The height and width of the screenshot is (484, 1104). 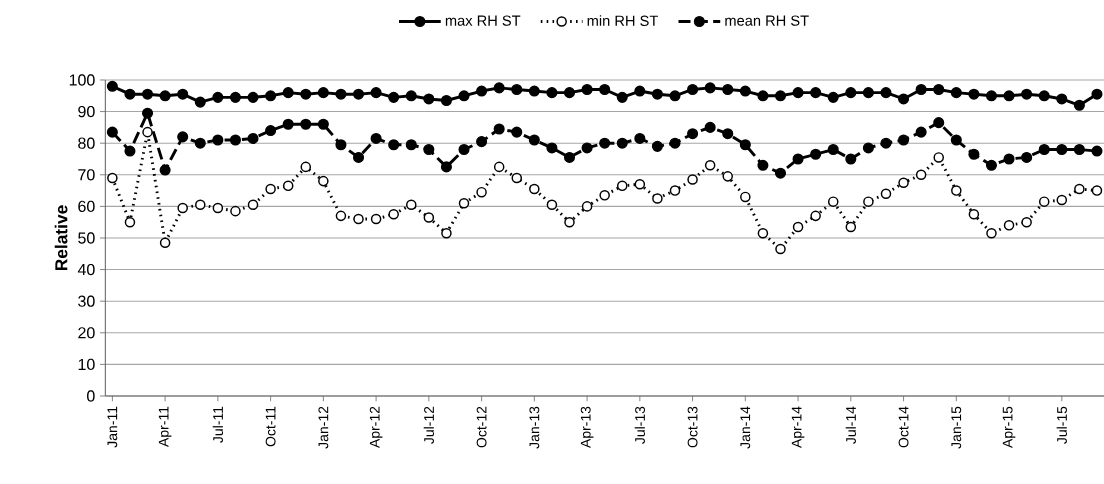 I want to click on y-tick-label: 50, so click(x=86, y=238).